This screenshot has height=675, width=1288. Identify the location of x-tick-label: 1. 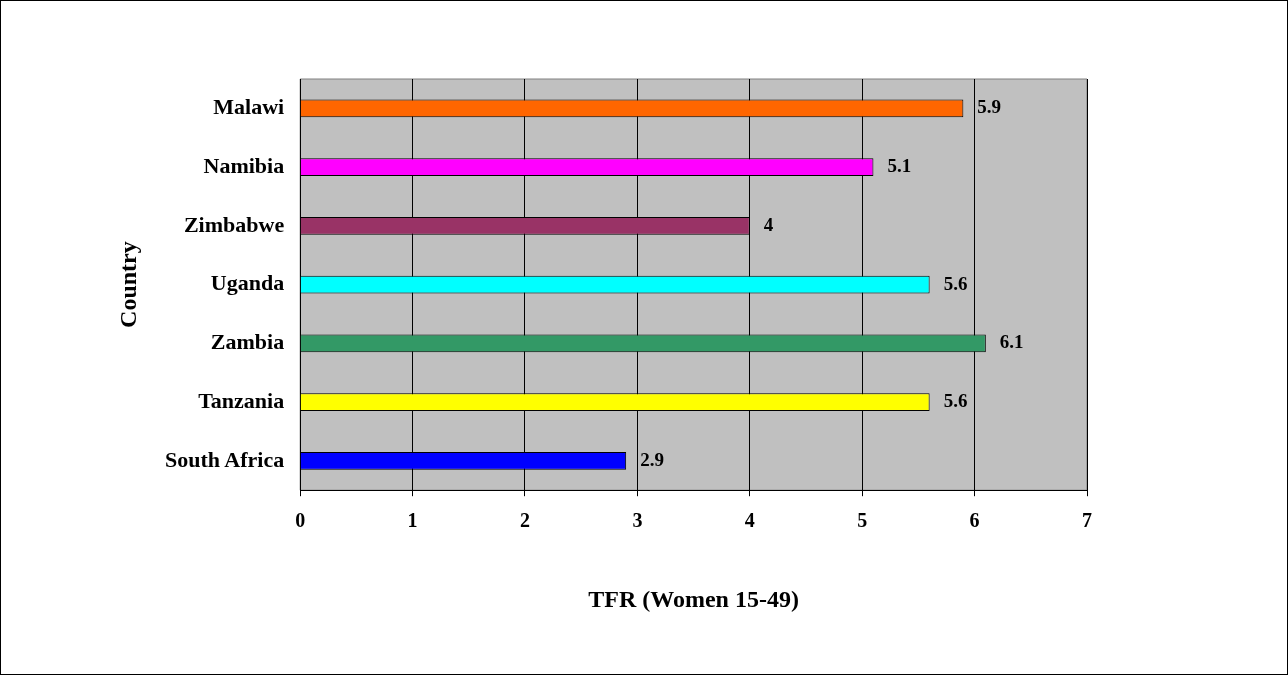
(412, 520).